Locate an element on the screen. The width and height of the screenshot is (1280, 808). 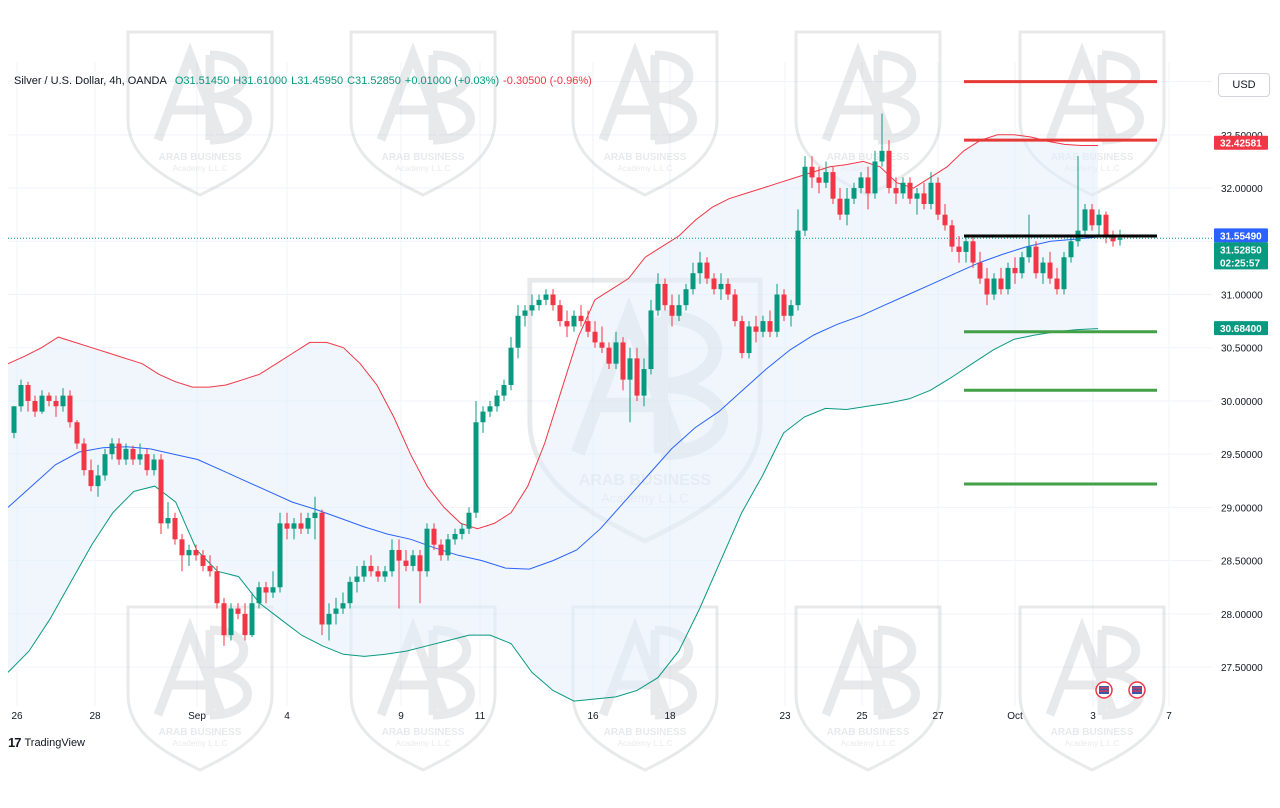
symbol-label: Silver / U.S. Dollar, 4h, OANDA is located at coordinates (90, 81).